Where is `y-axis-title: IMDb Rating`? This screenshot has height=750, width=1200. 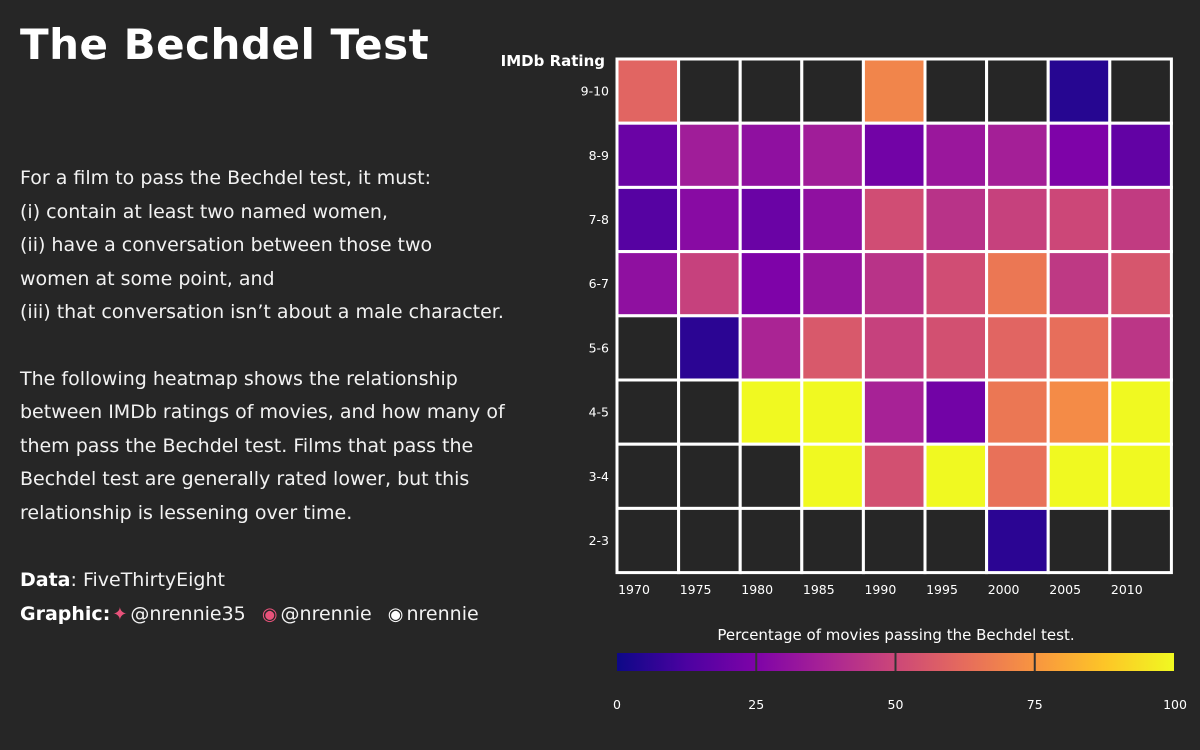 y-axis-title: IMDb Rating is located at coordinates (553, 61).